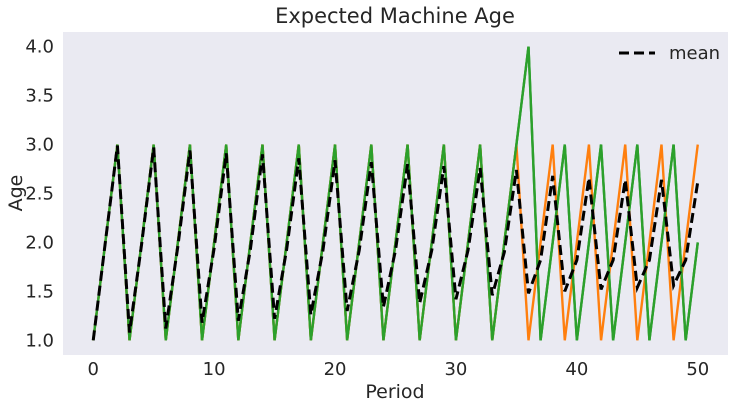 Image resolution: width=737 pixels, height=409 pixels. Describe the element at coordinates (335, 369) in the screenshot. I see `x-tick-label: 20` at that location.